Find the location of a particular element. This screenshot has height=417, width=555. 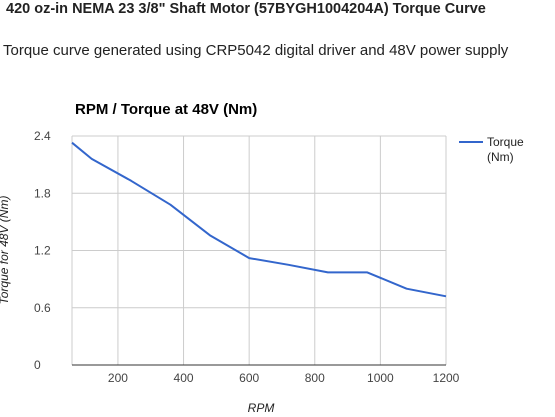

chart-legend: Torque (Nm) is located at coordinates (491, 149).